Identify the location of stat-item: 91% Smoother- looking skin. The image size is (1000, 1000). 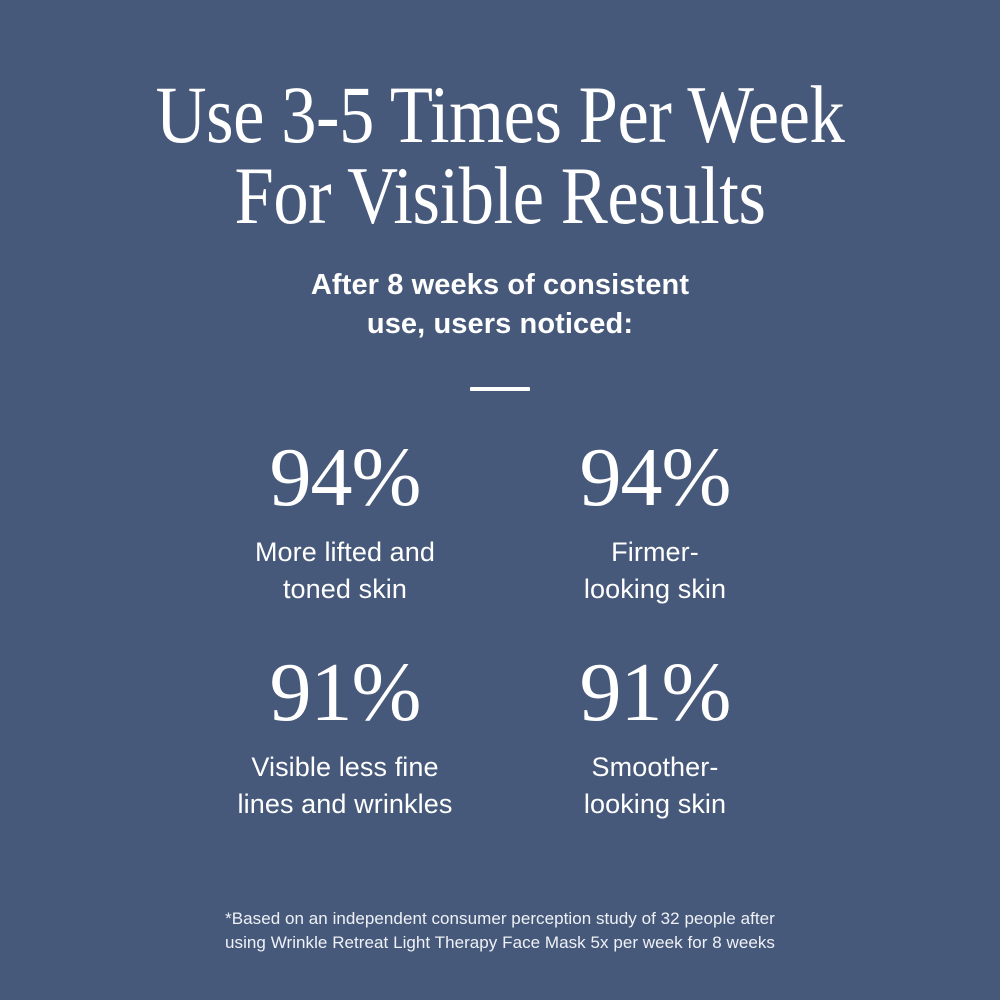
(655, 736).